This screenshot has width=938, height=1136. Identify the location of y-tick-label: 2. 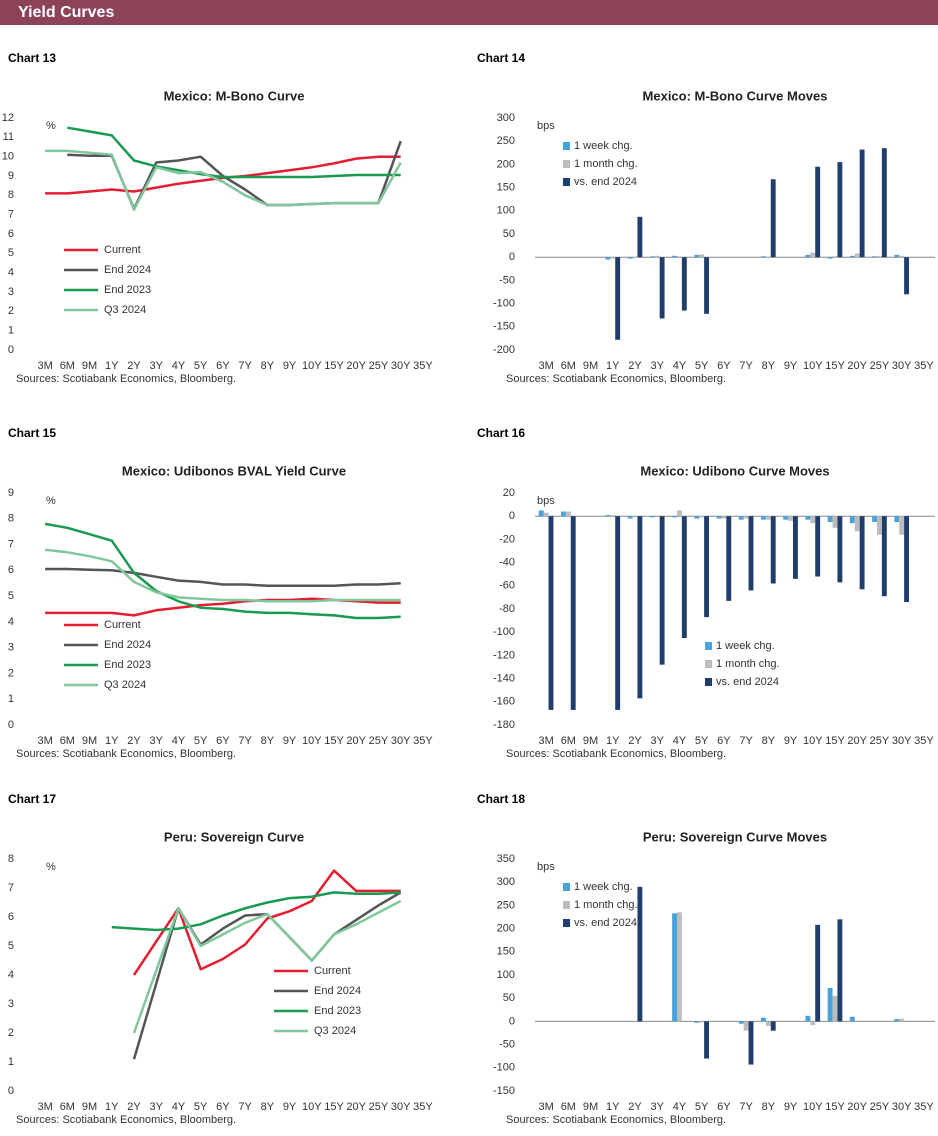
(11, 311).